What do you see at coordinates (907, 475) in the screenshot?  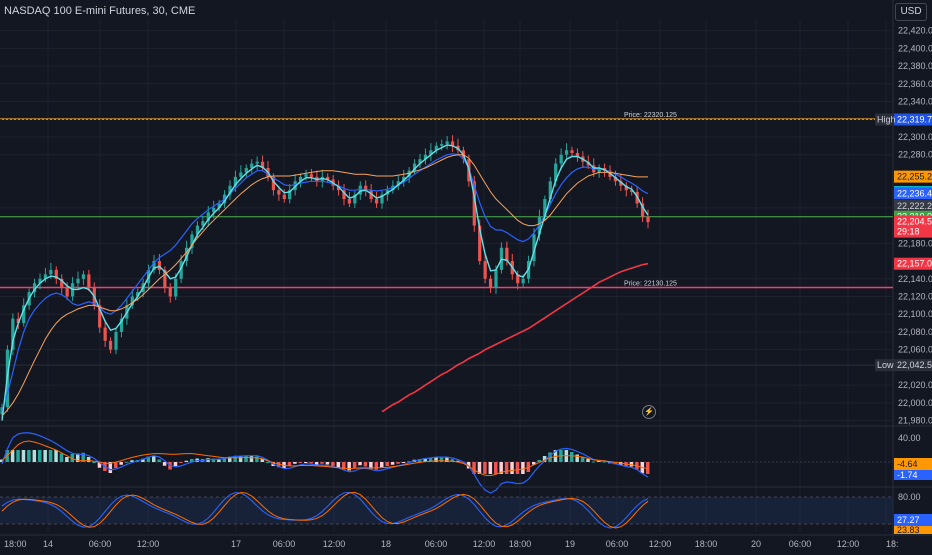 I see `macd-value-text2: -1.74` at bounding box center [907, 475].